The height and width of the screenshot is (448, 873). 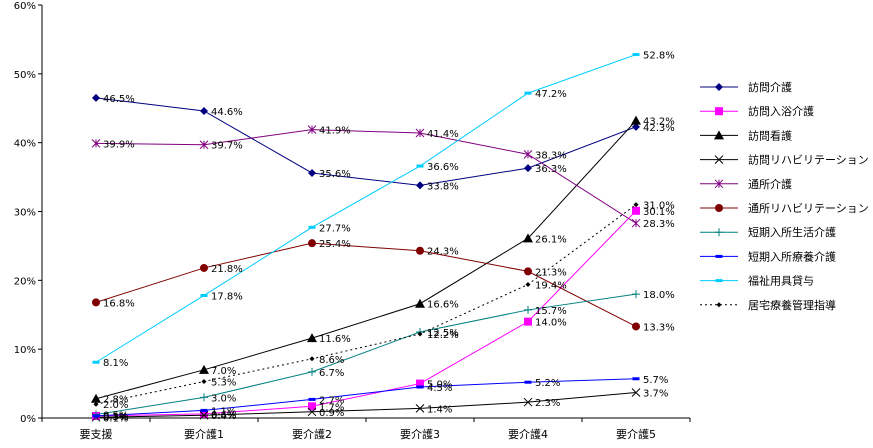 What do you see at coordinates (331, 373) in the screenshot?
I see `data-label: 6.7%` at bounding box center [331, 373].